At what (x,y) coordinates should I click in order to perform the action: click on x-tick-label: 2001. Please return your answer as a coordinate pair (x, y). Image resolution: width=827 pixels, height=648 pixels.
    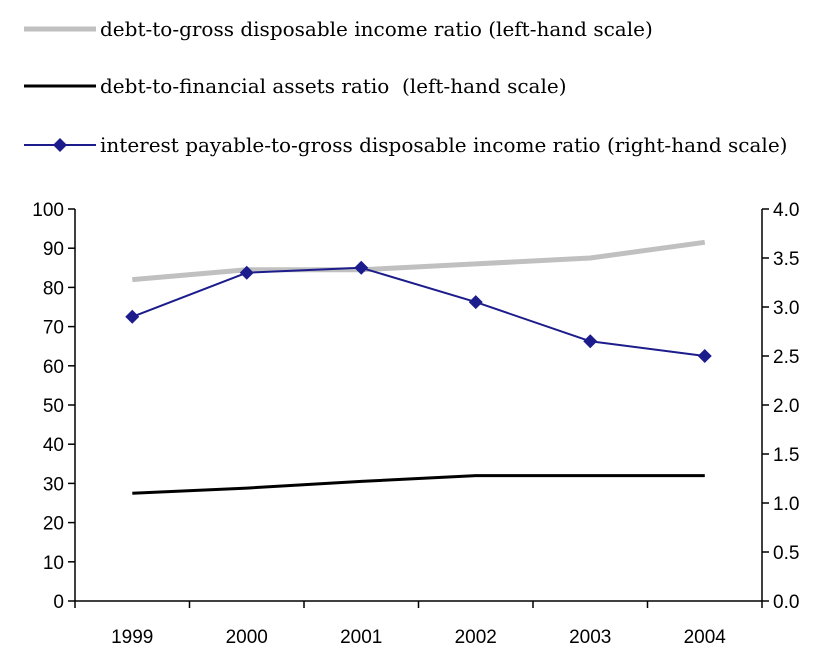
    Looking at the image, I should click on (361, 637).